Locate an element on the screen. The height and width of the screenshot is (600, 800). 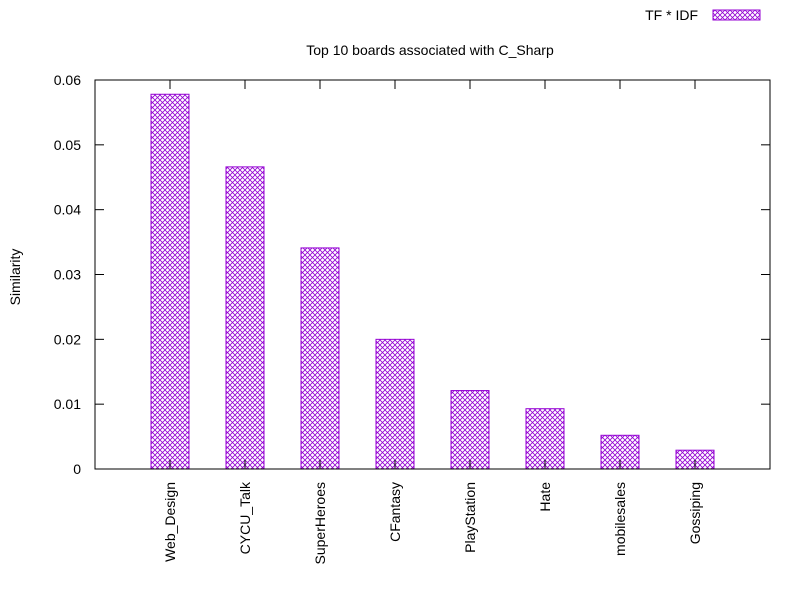
bar-Hate is located at coordinates (545, 439).